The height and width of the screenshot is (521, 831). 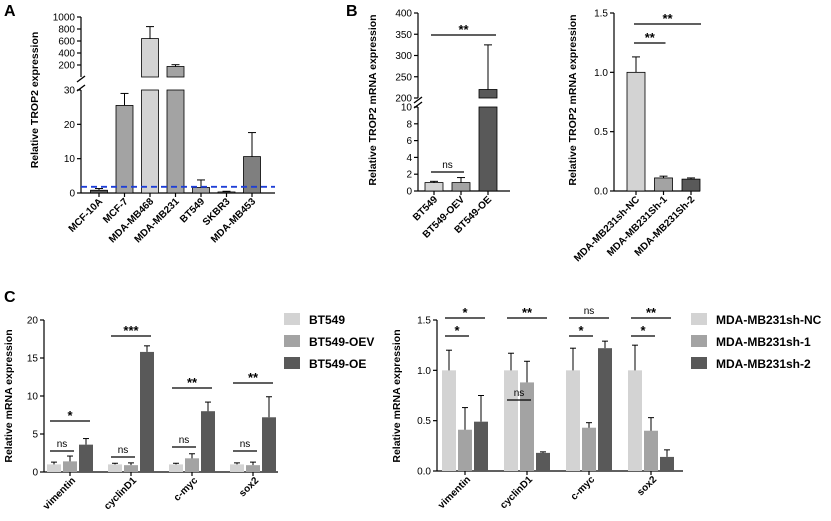 I want to click on legend-label: MDA-MB231sh-2, so click(x=763, y=364).